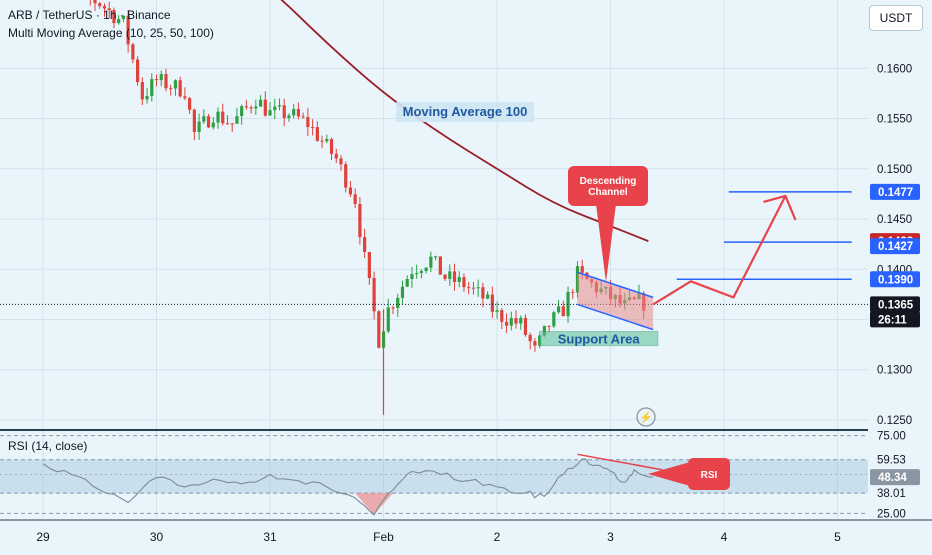 Image resolution: width=932 pixels, height=555 pixels. What do you see at coordinates (610, 537) in the screenshot?
I see `time-tick-label: 3` at bounding box center [610, 537].